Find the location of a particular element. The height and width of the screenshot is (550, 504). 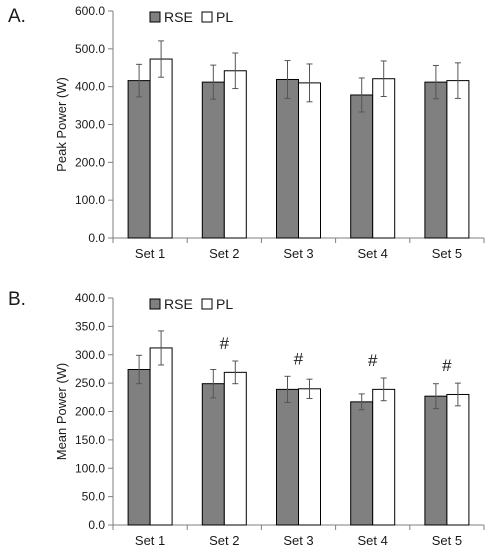

y-axis-label: Mean Power (W) is located at coordinates (61, 412).